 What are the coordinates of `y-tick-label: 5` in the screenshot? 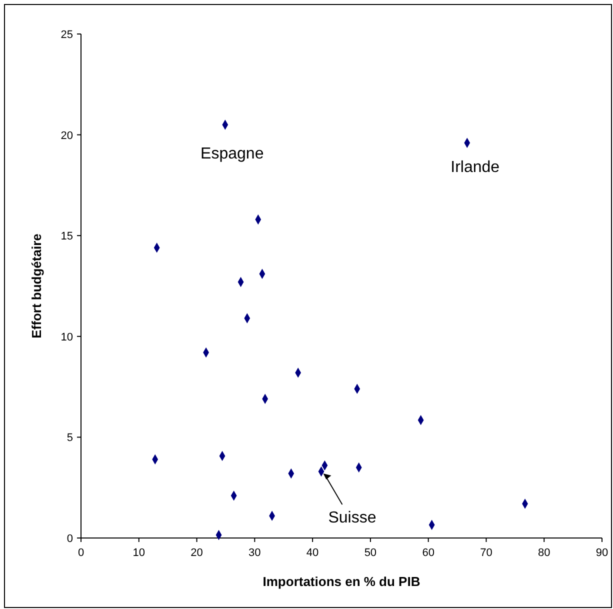 It's located at (69, 438).